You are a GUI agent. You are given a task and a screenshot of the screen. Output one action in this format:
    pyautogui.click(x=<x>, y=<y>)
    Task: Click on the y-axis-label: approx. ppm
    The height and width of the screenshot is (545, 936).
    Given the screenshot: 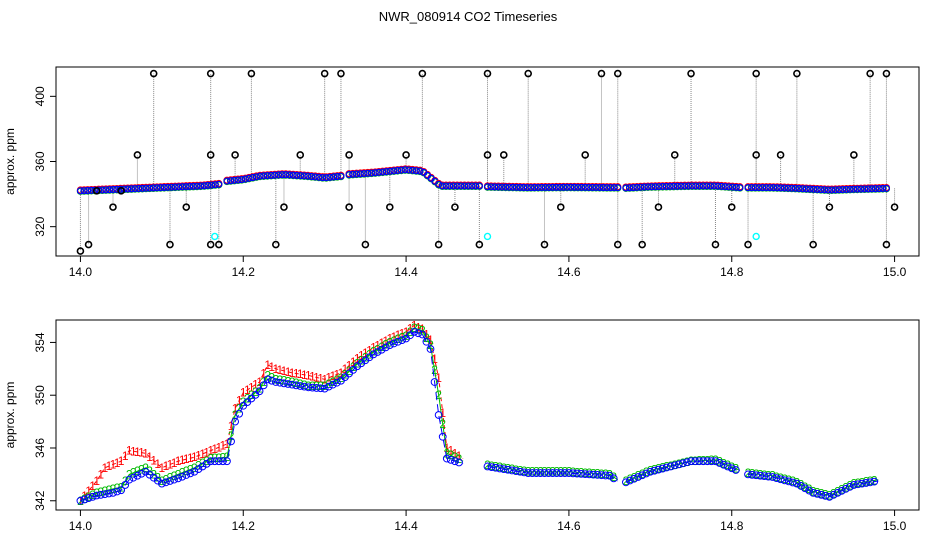 What is the action you would take?
    pyautogui.click(x=10, y=415)
    